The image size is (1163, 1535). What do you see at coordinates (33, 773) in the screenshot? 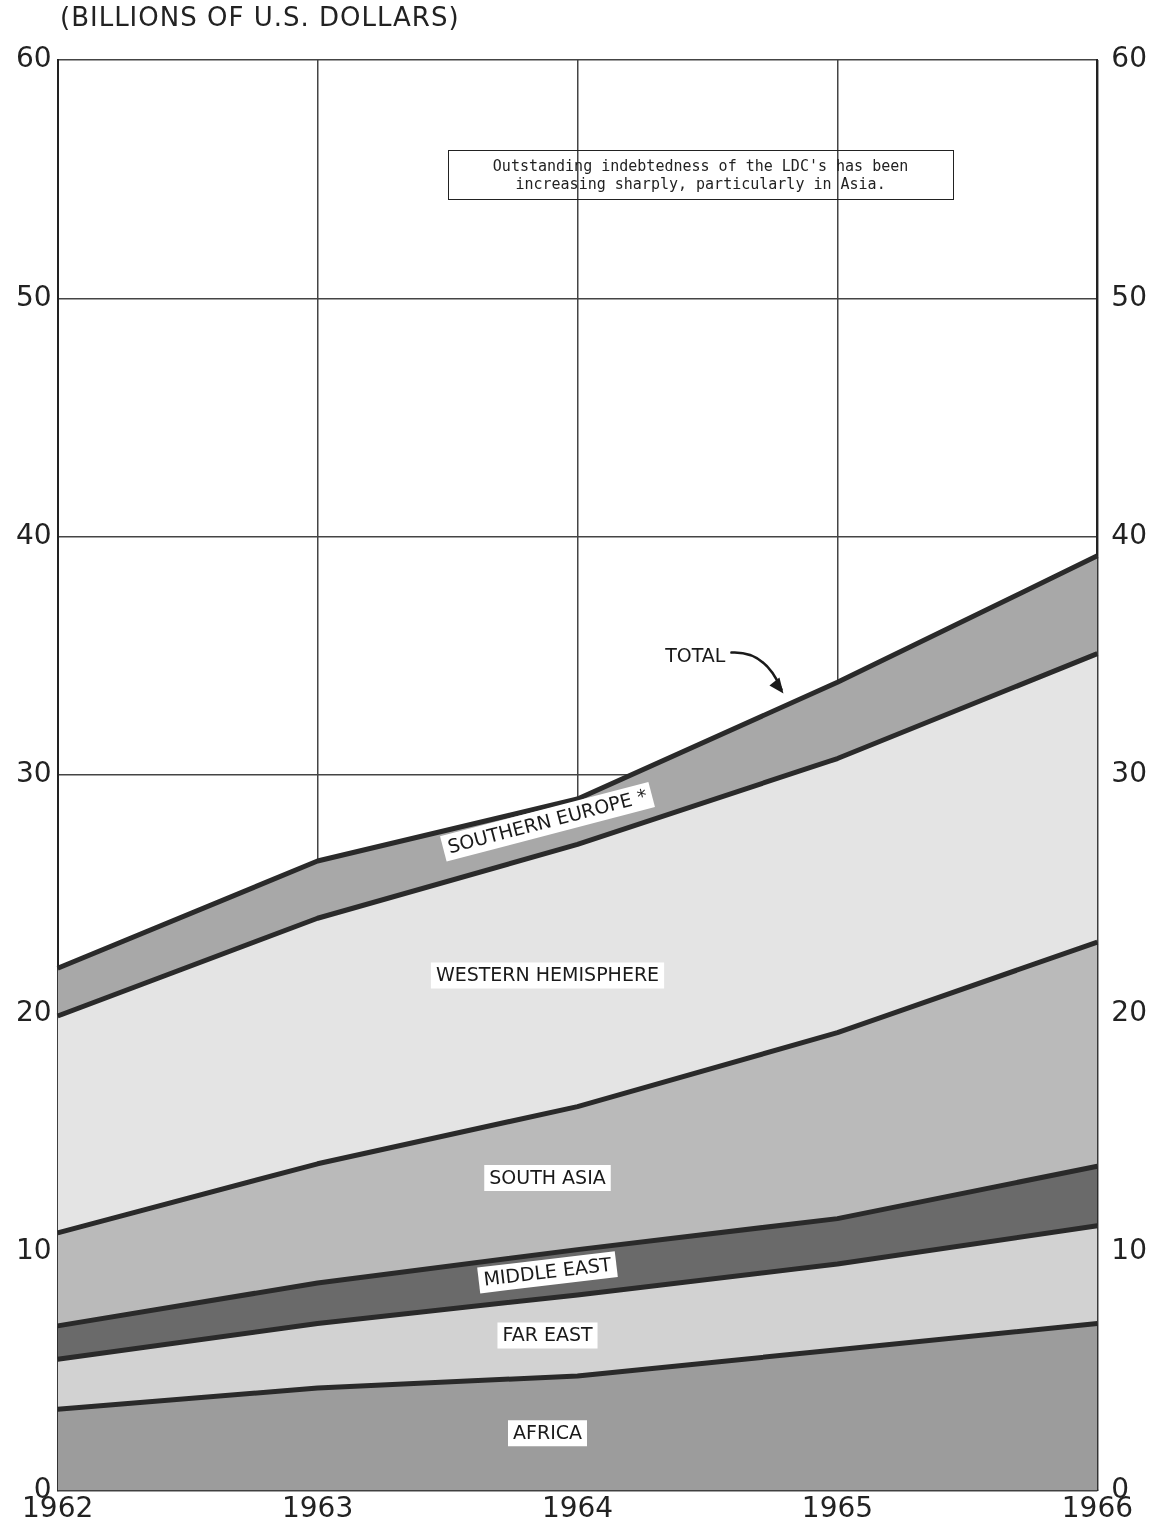
I see `y-tick-label: 30` at bounding box center [33, 773].